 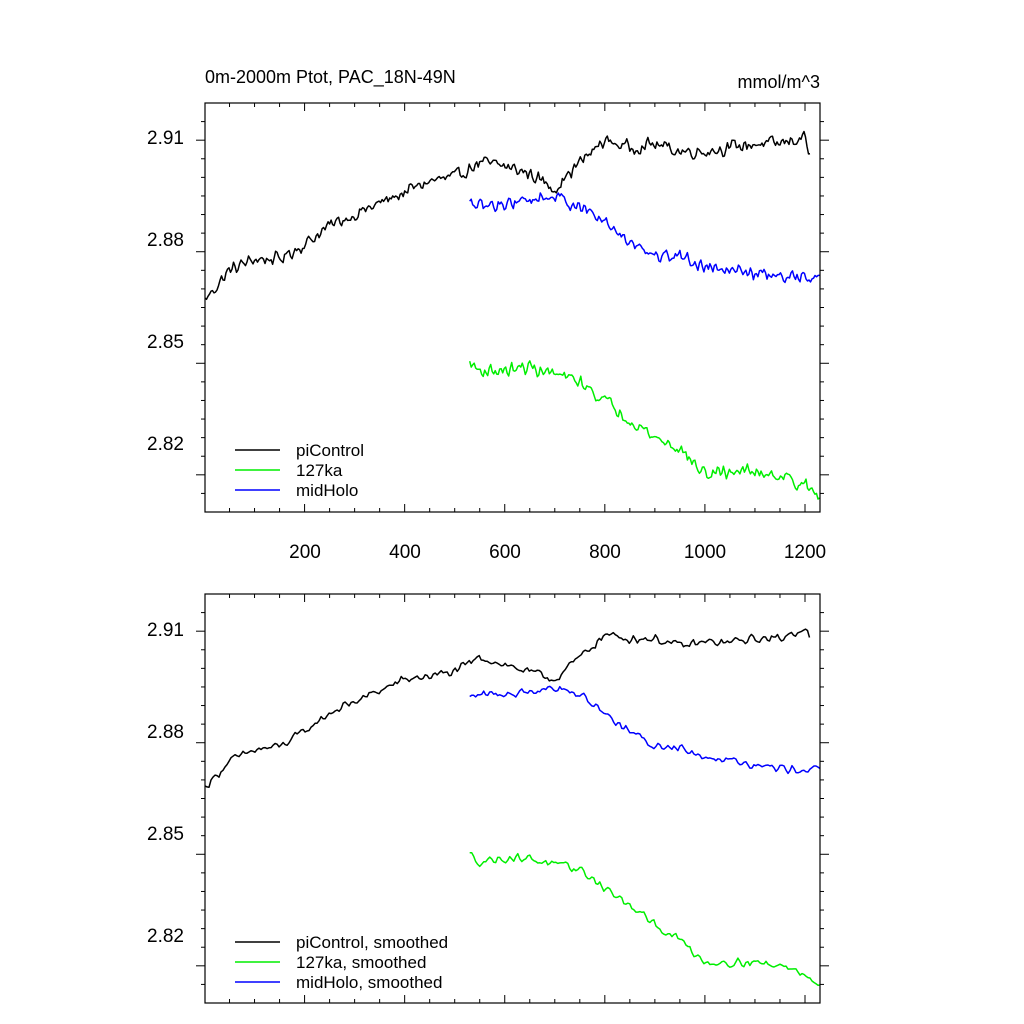 What do you see at coordinates (305, 552) in the screenshot?
I see `top-x-tick-label: 200` at bounding box center [305, 552].